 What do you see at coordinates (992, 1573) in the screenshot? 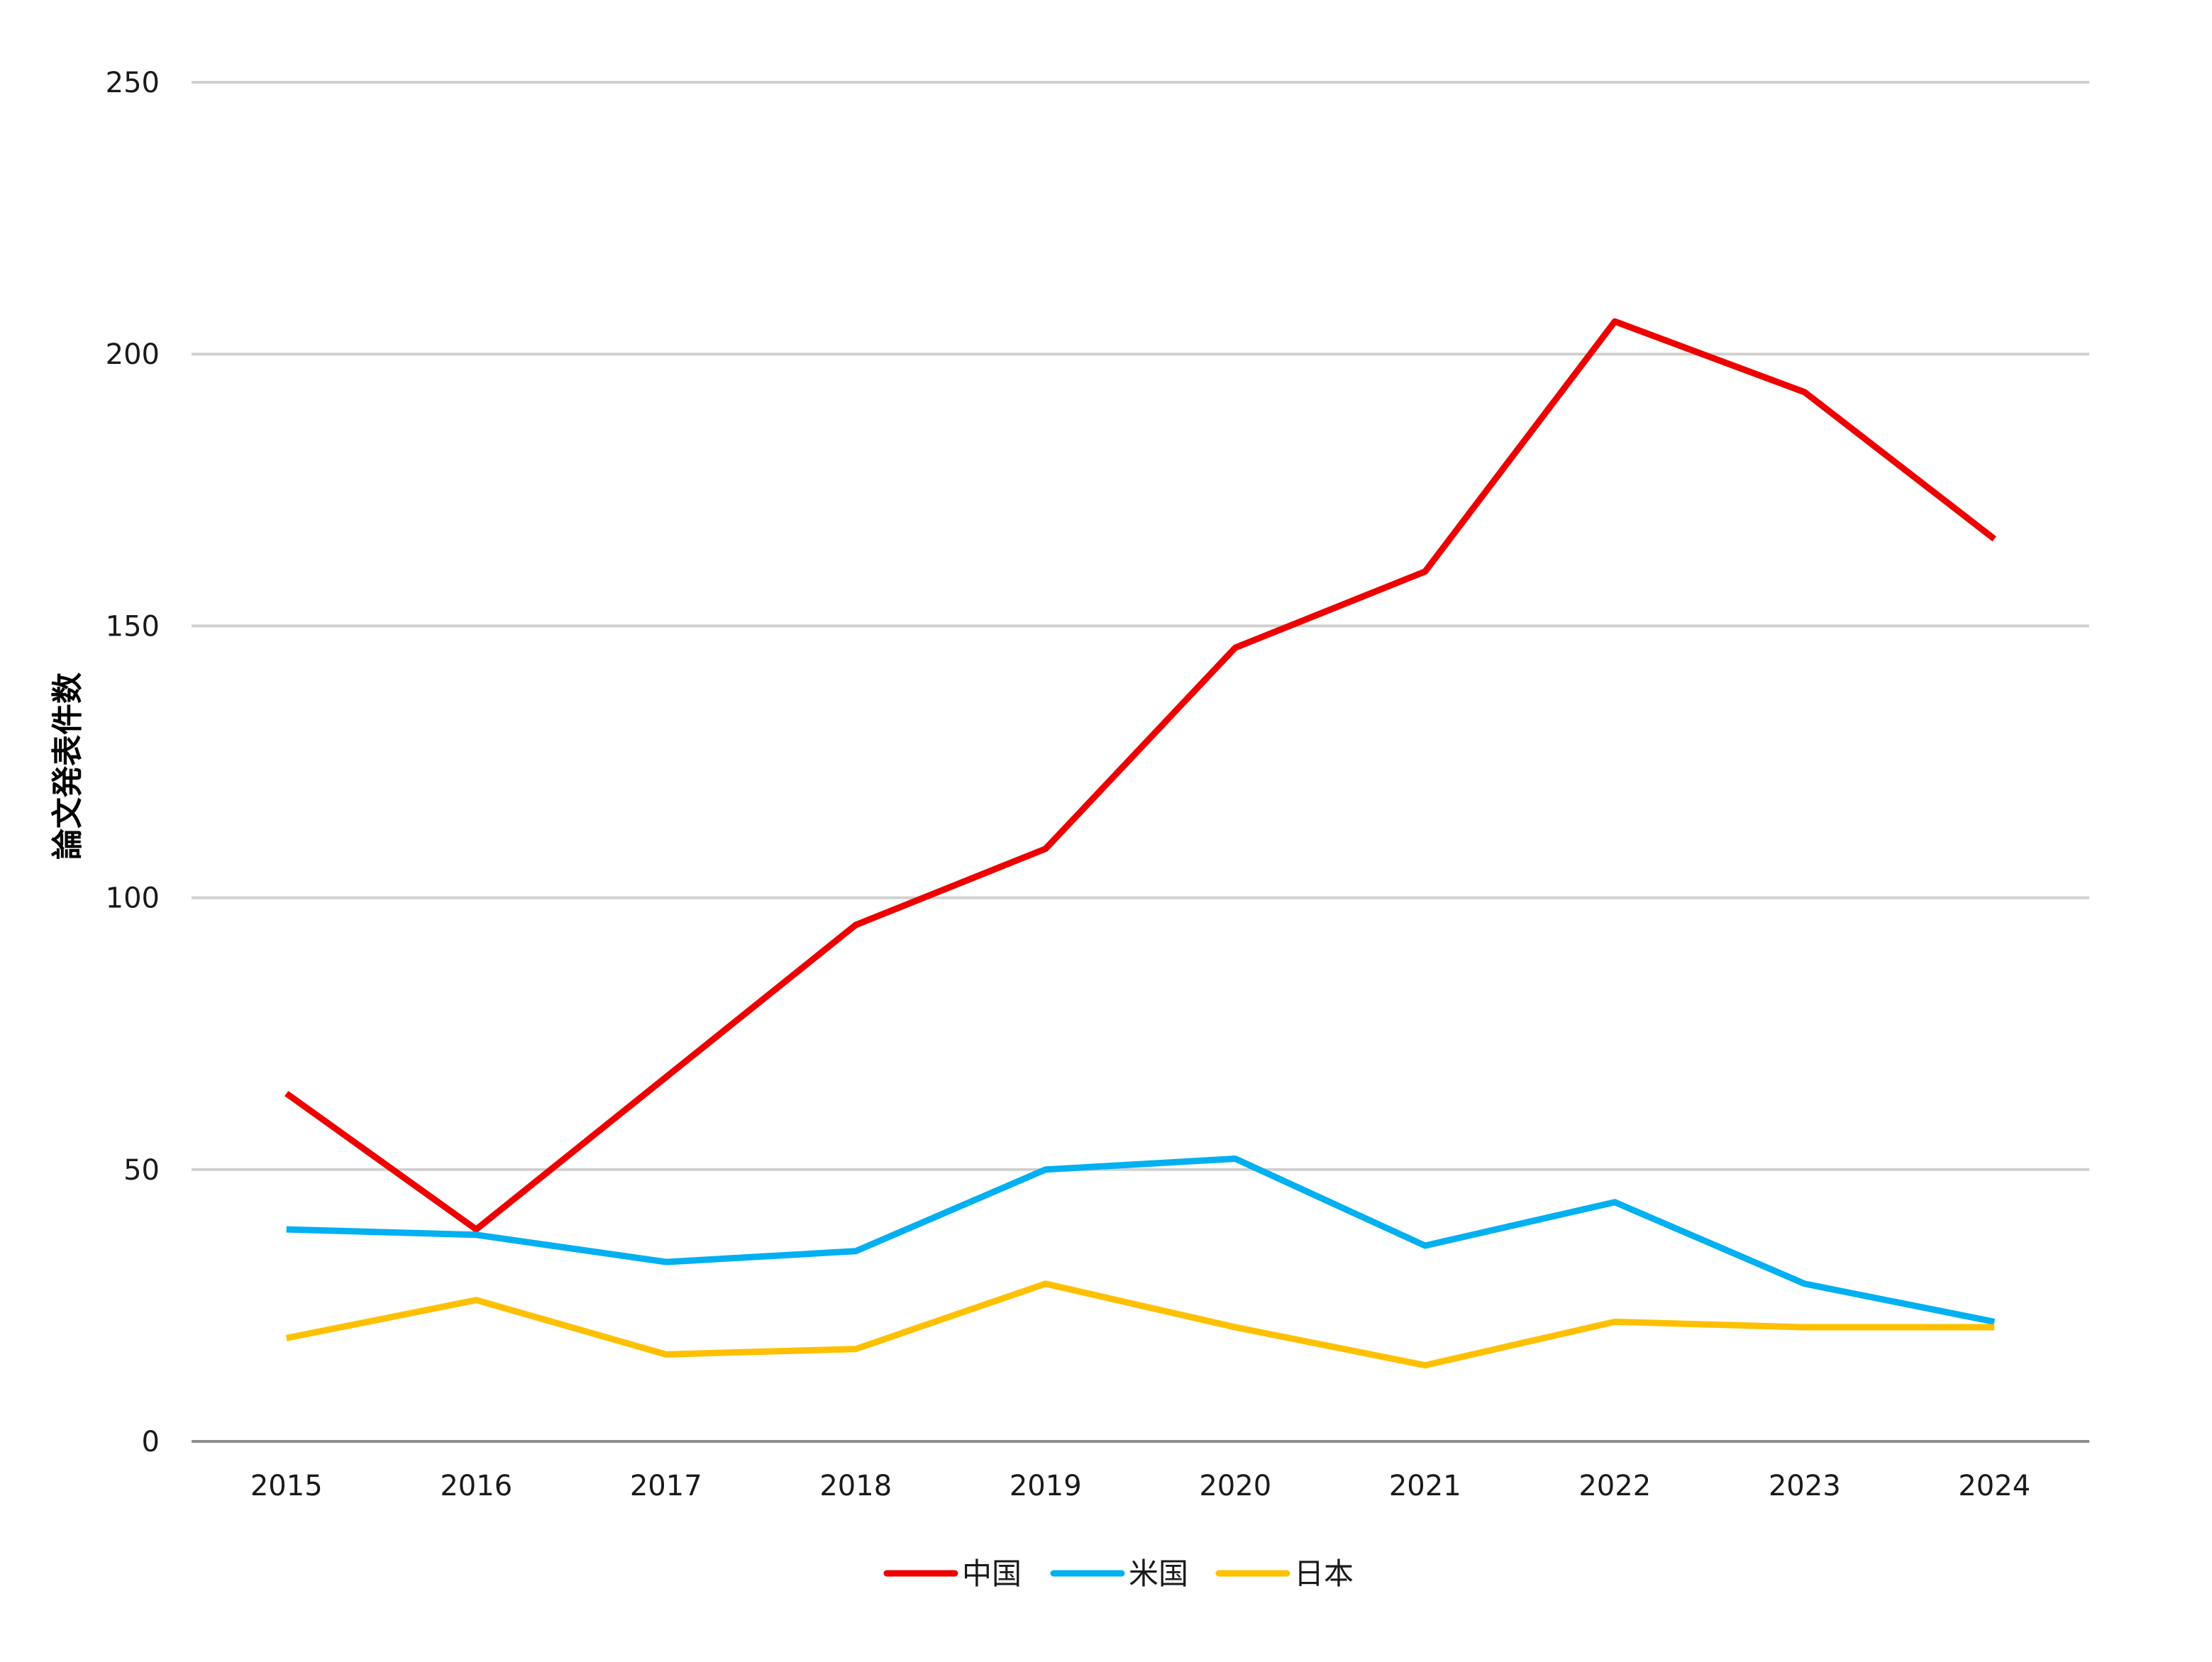
I see `legend-label: 中国` at bounding box center [992, 1573].